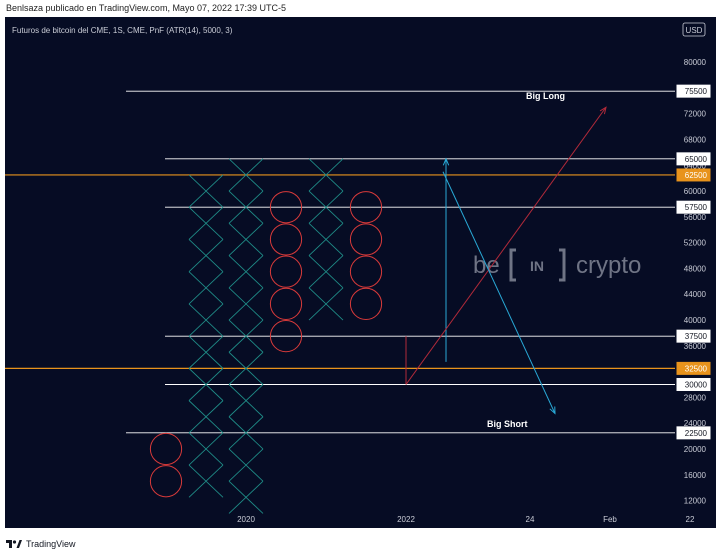  I want to click on measure-arrow-up-head, so click(446, 161).